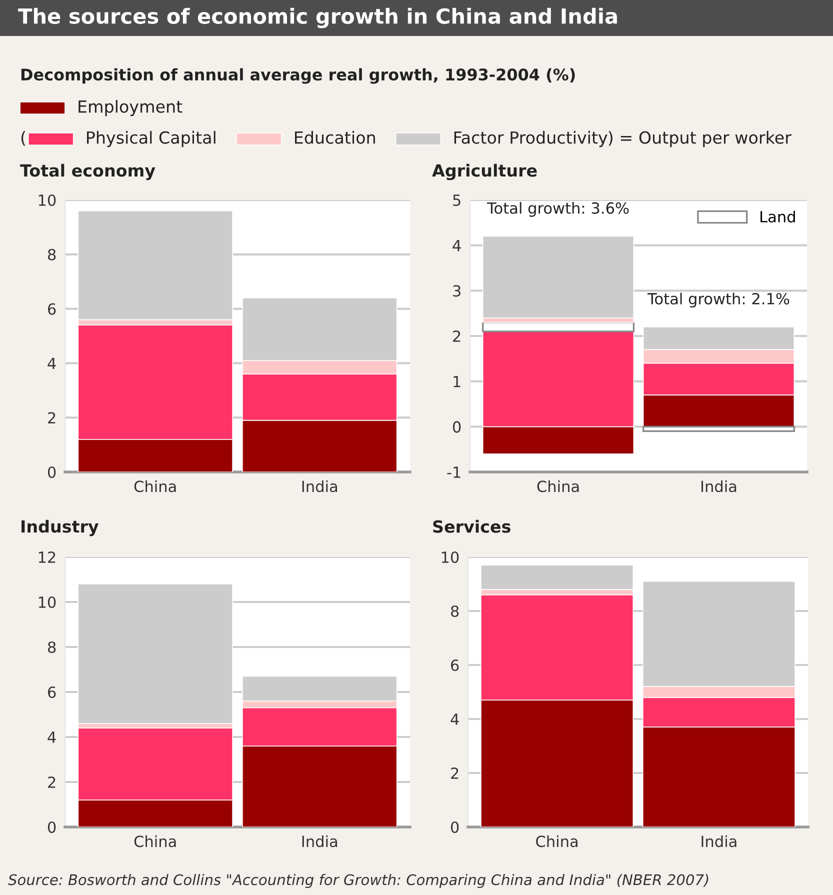 The width and height of the screenshot is (833, 895). I want to click on text: ) = Output per worker, so click(700, 139).